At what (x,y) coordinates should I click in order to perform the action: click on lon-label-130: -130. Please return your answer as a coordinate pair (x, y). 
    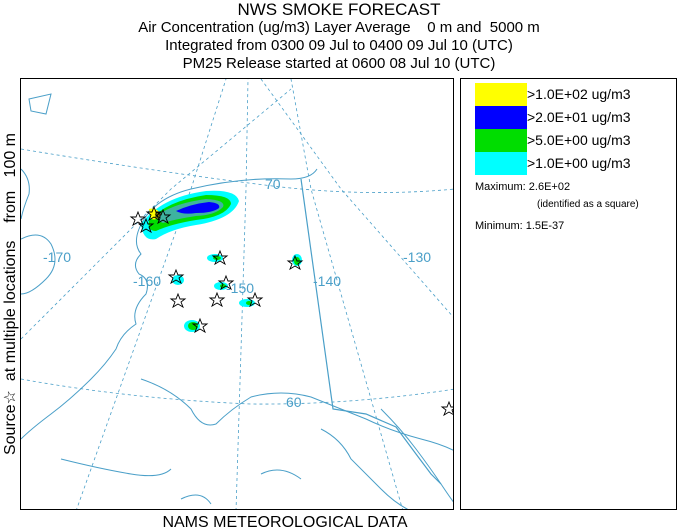
    Looking at the image, I should click on (417, 257).